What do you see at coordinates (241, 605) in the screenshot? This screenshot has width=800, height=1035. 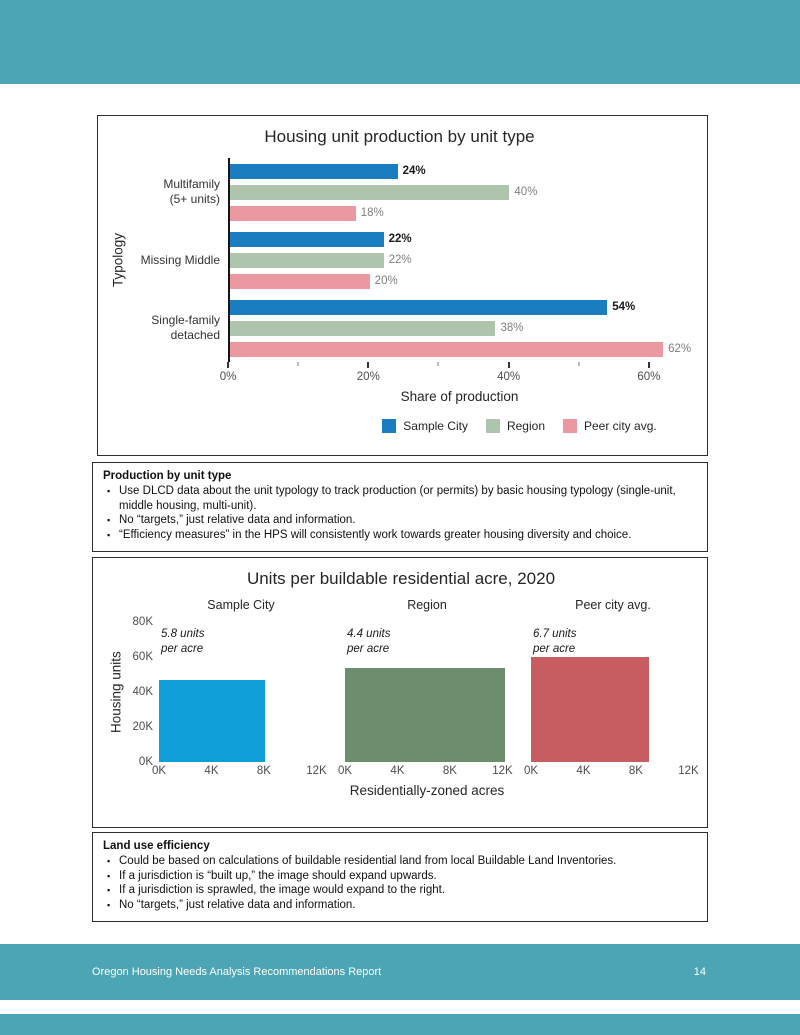 I see `panel-title: Sample City` at bounding box center [241, 605].